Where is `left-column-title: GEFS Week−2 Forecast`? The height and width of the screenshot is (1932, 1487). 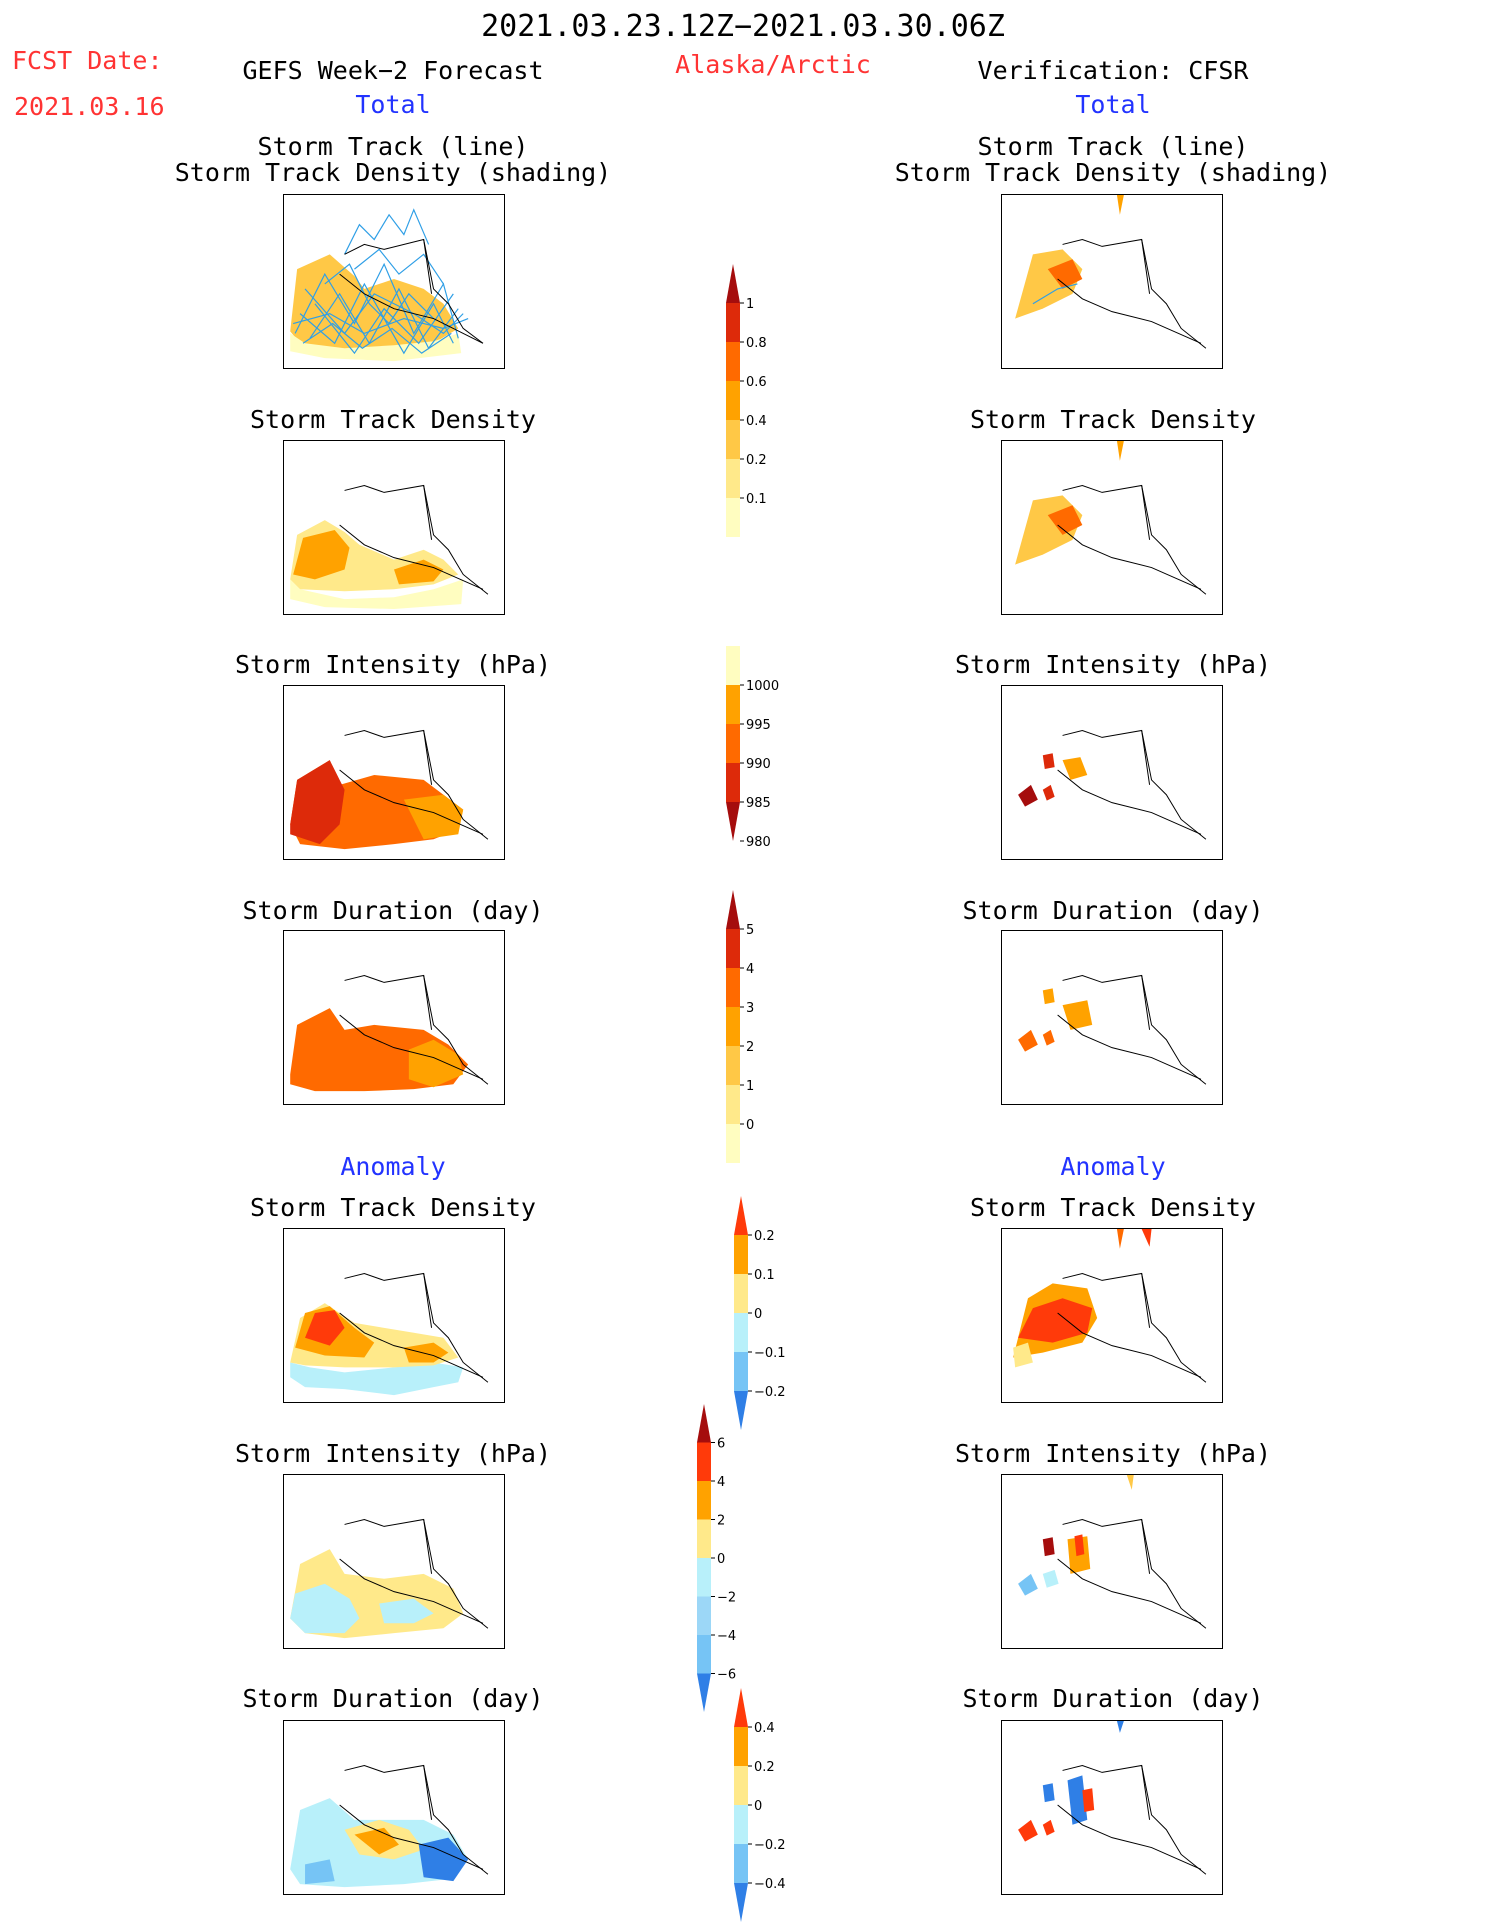 left-column-title: GEFS Week−2 Forecast is located at coordinates (393, 70).